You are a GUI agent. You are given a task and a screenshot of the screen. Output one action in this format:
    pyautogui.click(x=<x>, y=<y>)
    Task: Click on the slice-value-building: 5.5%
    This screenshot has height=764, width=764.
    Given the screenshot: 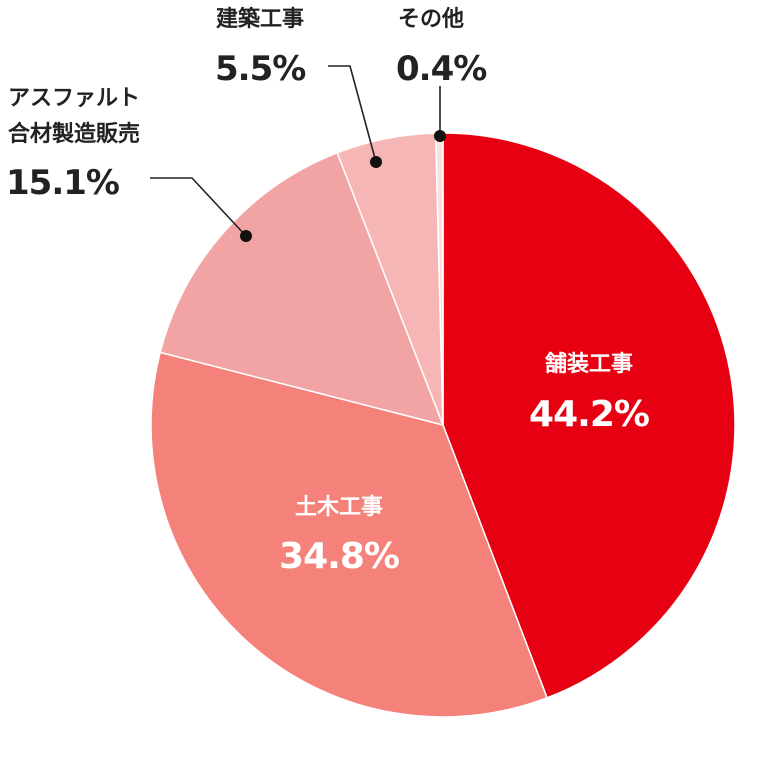 What is the action you would take?
    pyautogui.click(x=260, y=69)
    